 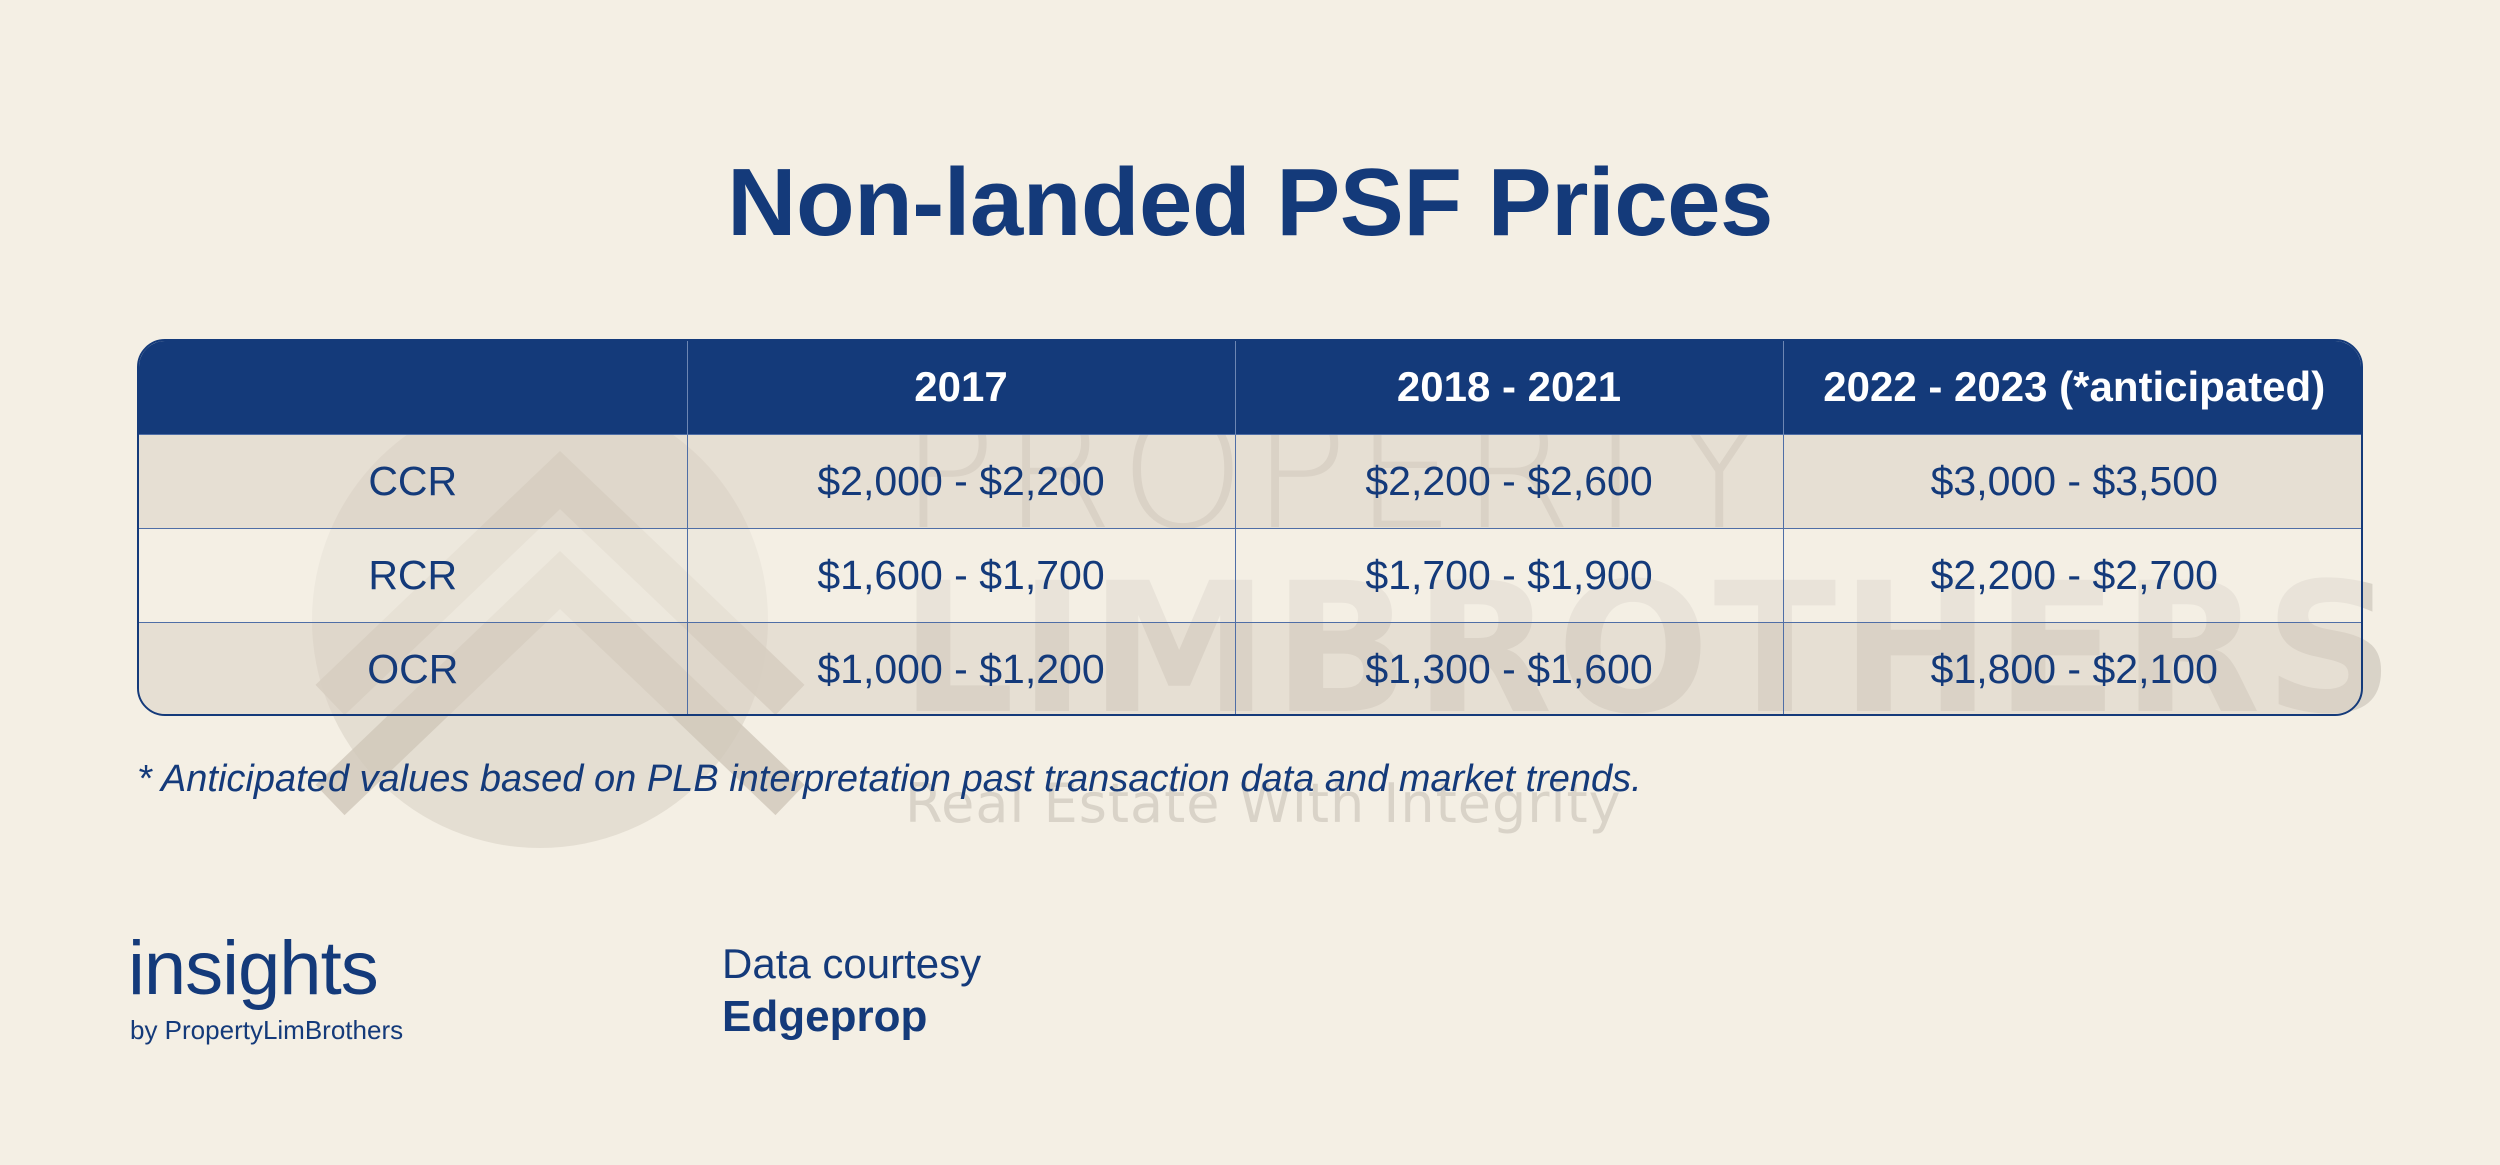 What do you see at coordinates (960, 387) in the screenshot?
I see `header-cell-2017: 2017` at bounding box center [960, 387].